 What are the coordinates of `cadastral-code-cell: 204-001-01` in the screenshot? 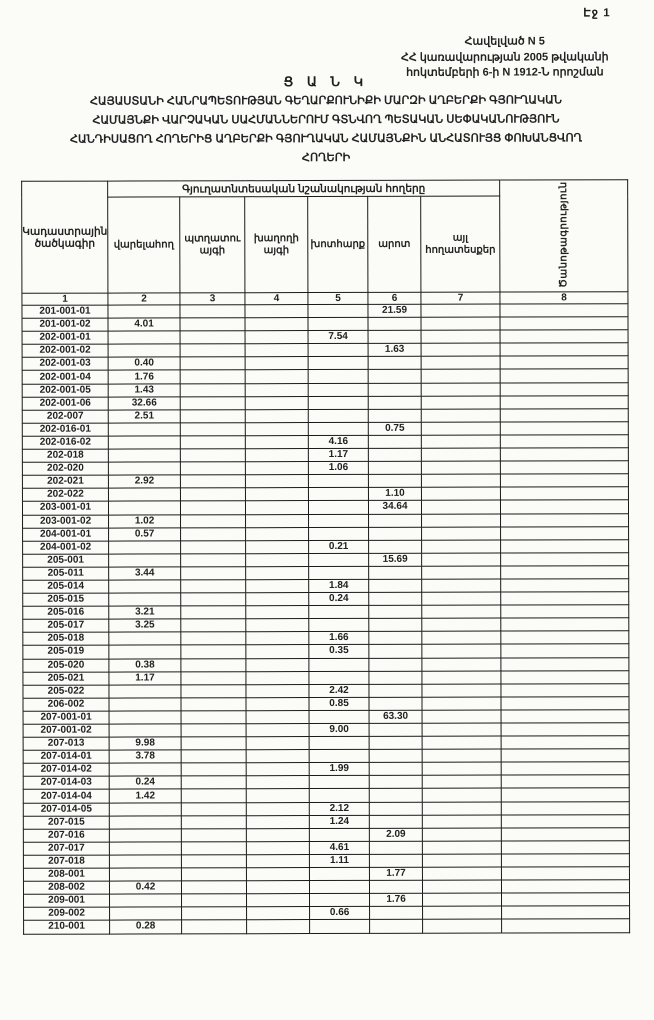 It's located at (65, 534).